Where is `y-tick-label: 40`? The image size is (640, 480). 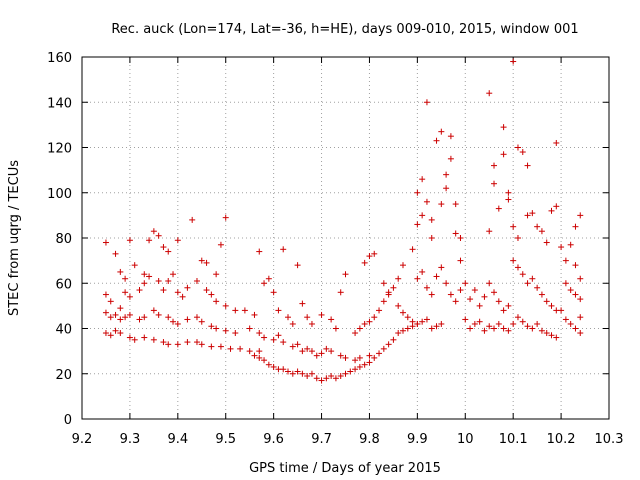
y-tick-label: 40 is located at coordinates (63, 330).